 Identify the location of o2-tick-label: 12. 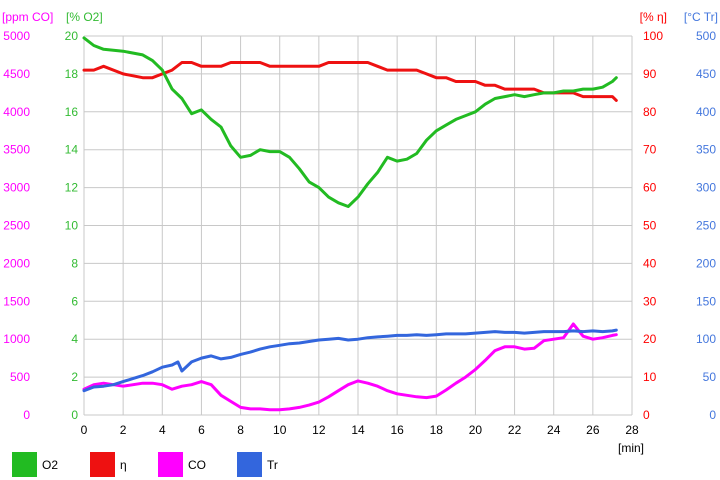
(72, 188).